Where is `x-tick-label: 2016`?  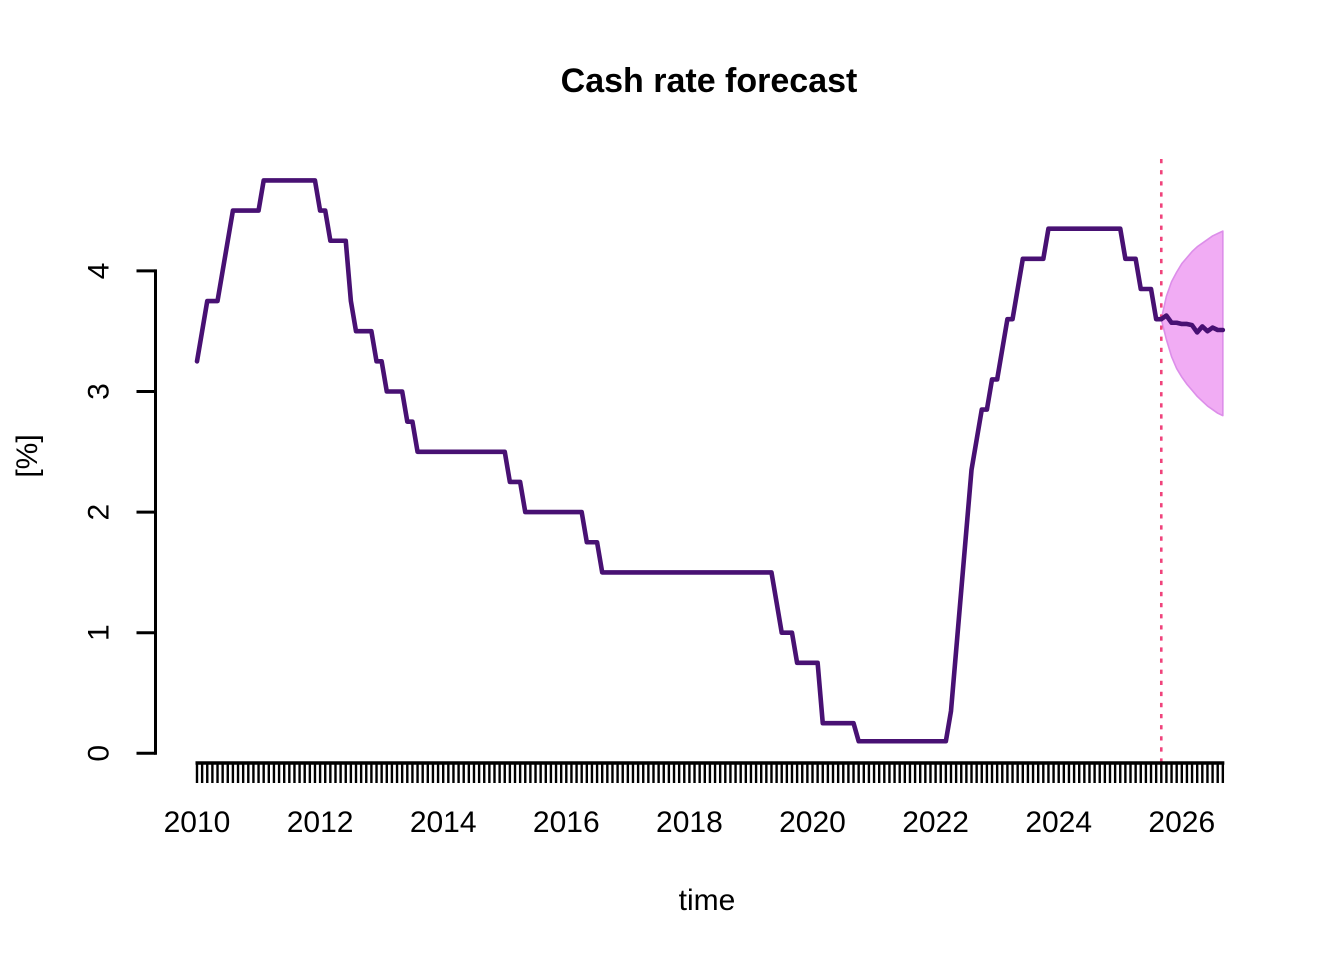
x-tick-label: 2016 is located at coordinates (566, 822).